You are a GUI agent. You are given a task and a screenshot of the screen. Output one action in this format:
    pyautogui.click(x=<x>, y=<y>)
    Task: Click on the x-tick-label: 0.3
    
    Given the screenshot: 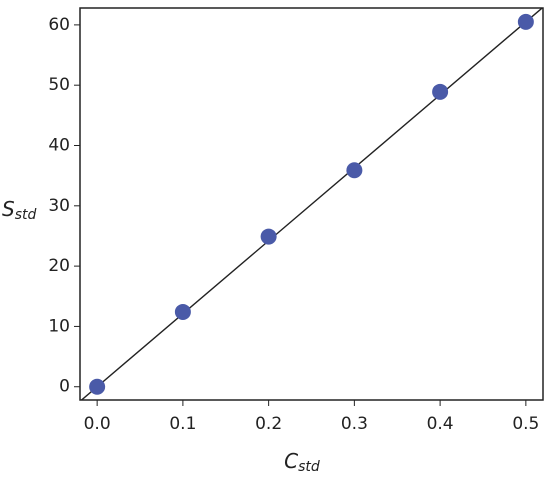 What is the action you would take?
    pyautogui.click(x=354, y=424)
    